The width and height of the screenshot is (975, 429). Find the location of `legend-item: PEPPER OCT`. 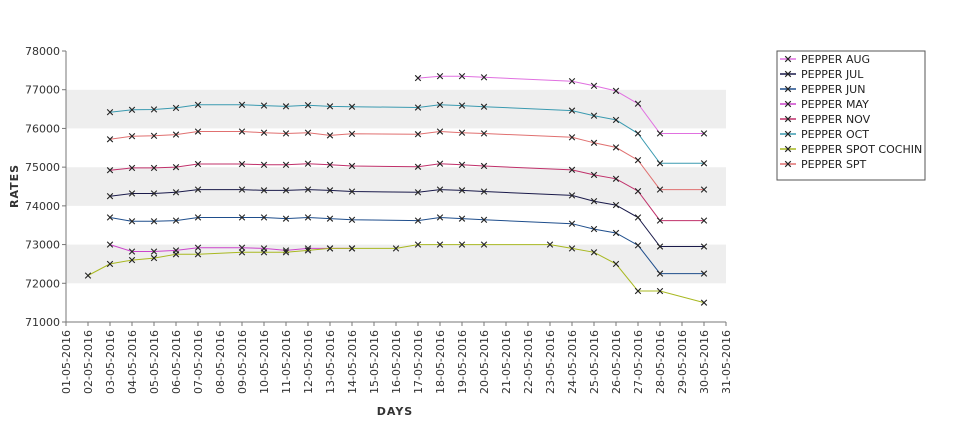

legend-item: PEPPER OCT is located at coordinates (824, 134).